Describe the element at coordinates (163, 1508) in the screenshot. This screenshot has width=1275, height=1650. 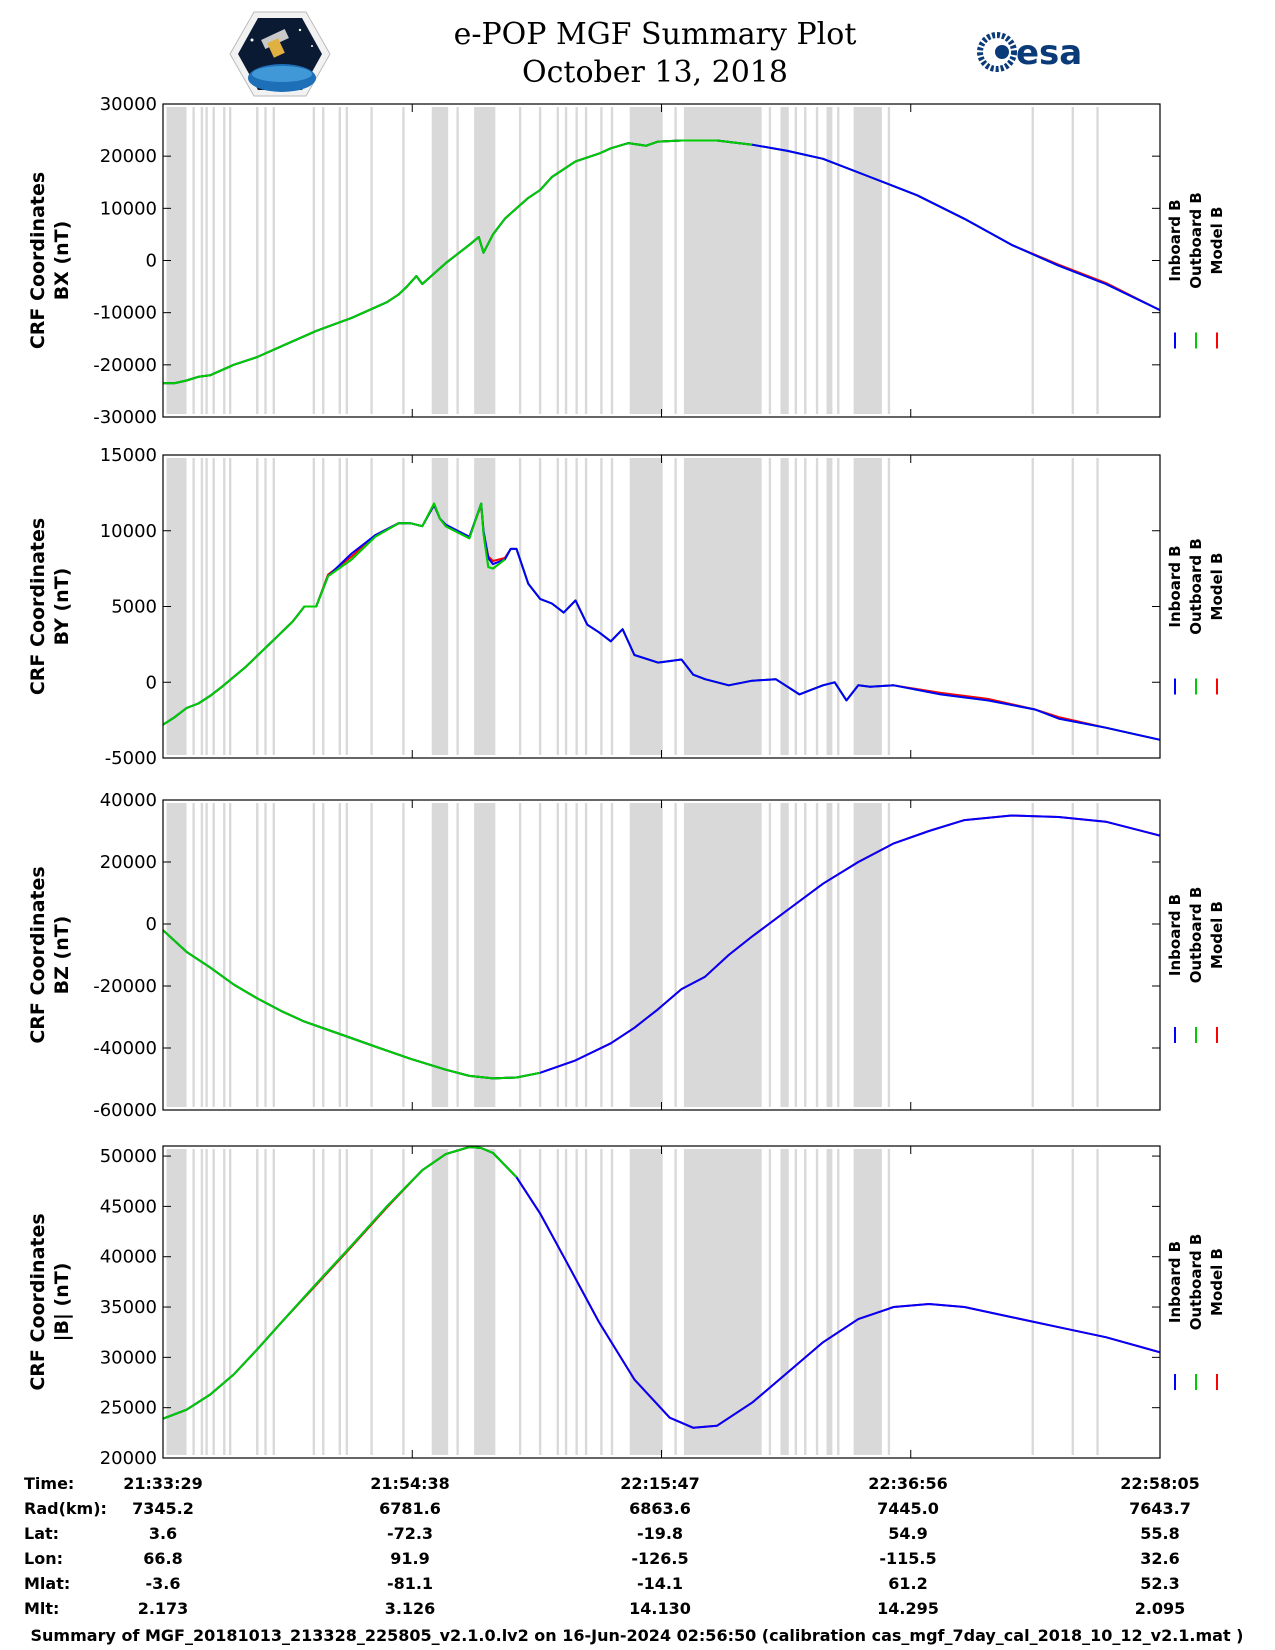
I see `info-cell: 7345.2` at that location.